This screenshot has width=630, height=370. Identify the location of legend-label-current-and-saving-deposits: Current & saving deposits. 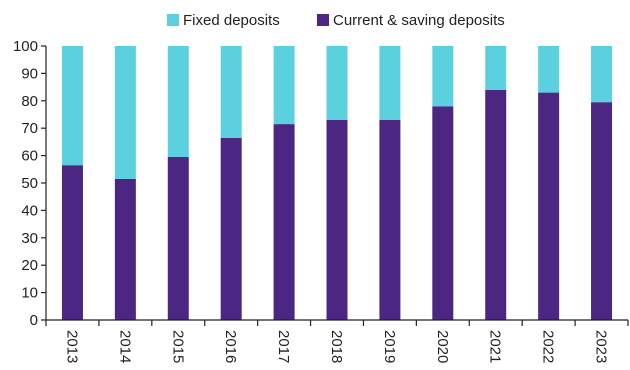
(419, 20).